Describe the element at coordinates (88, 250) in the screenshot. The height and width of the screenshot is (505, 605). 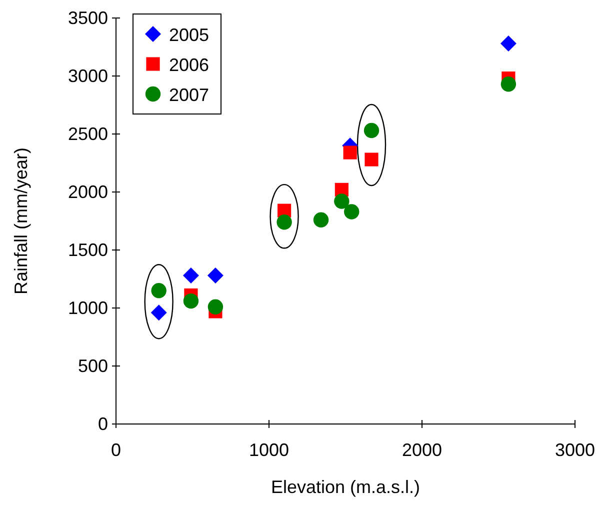
I see `y-tick-label: 1500` at that location.